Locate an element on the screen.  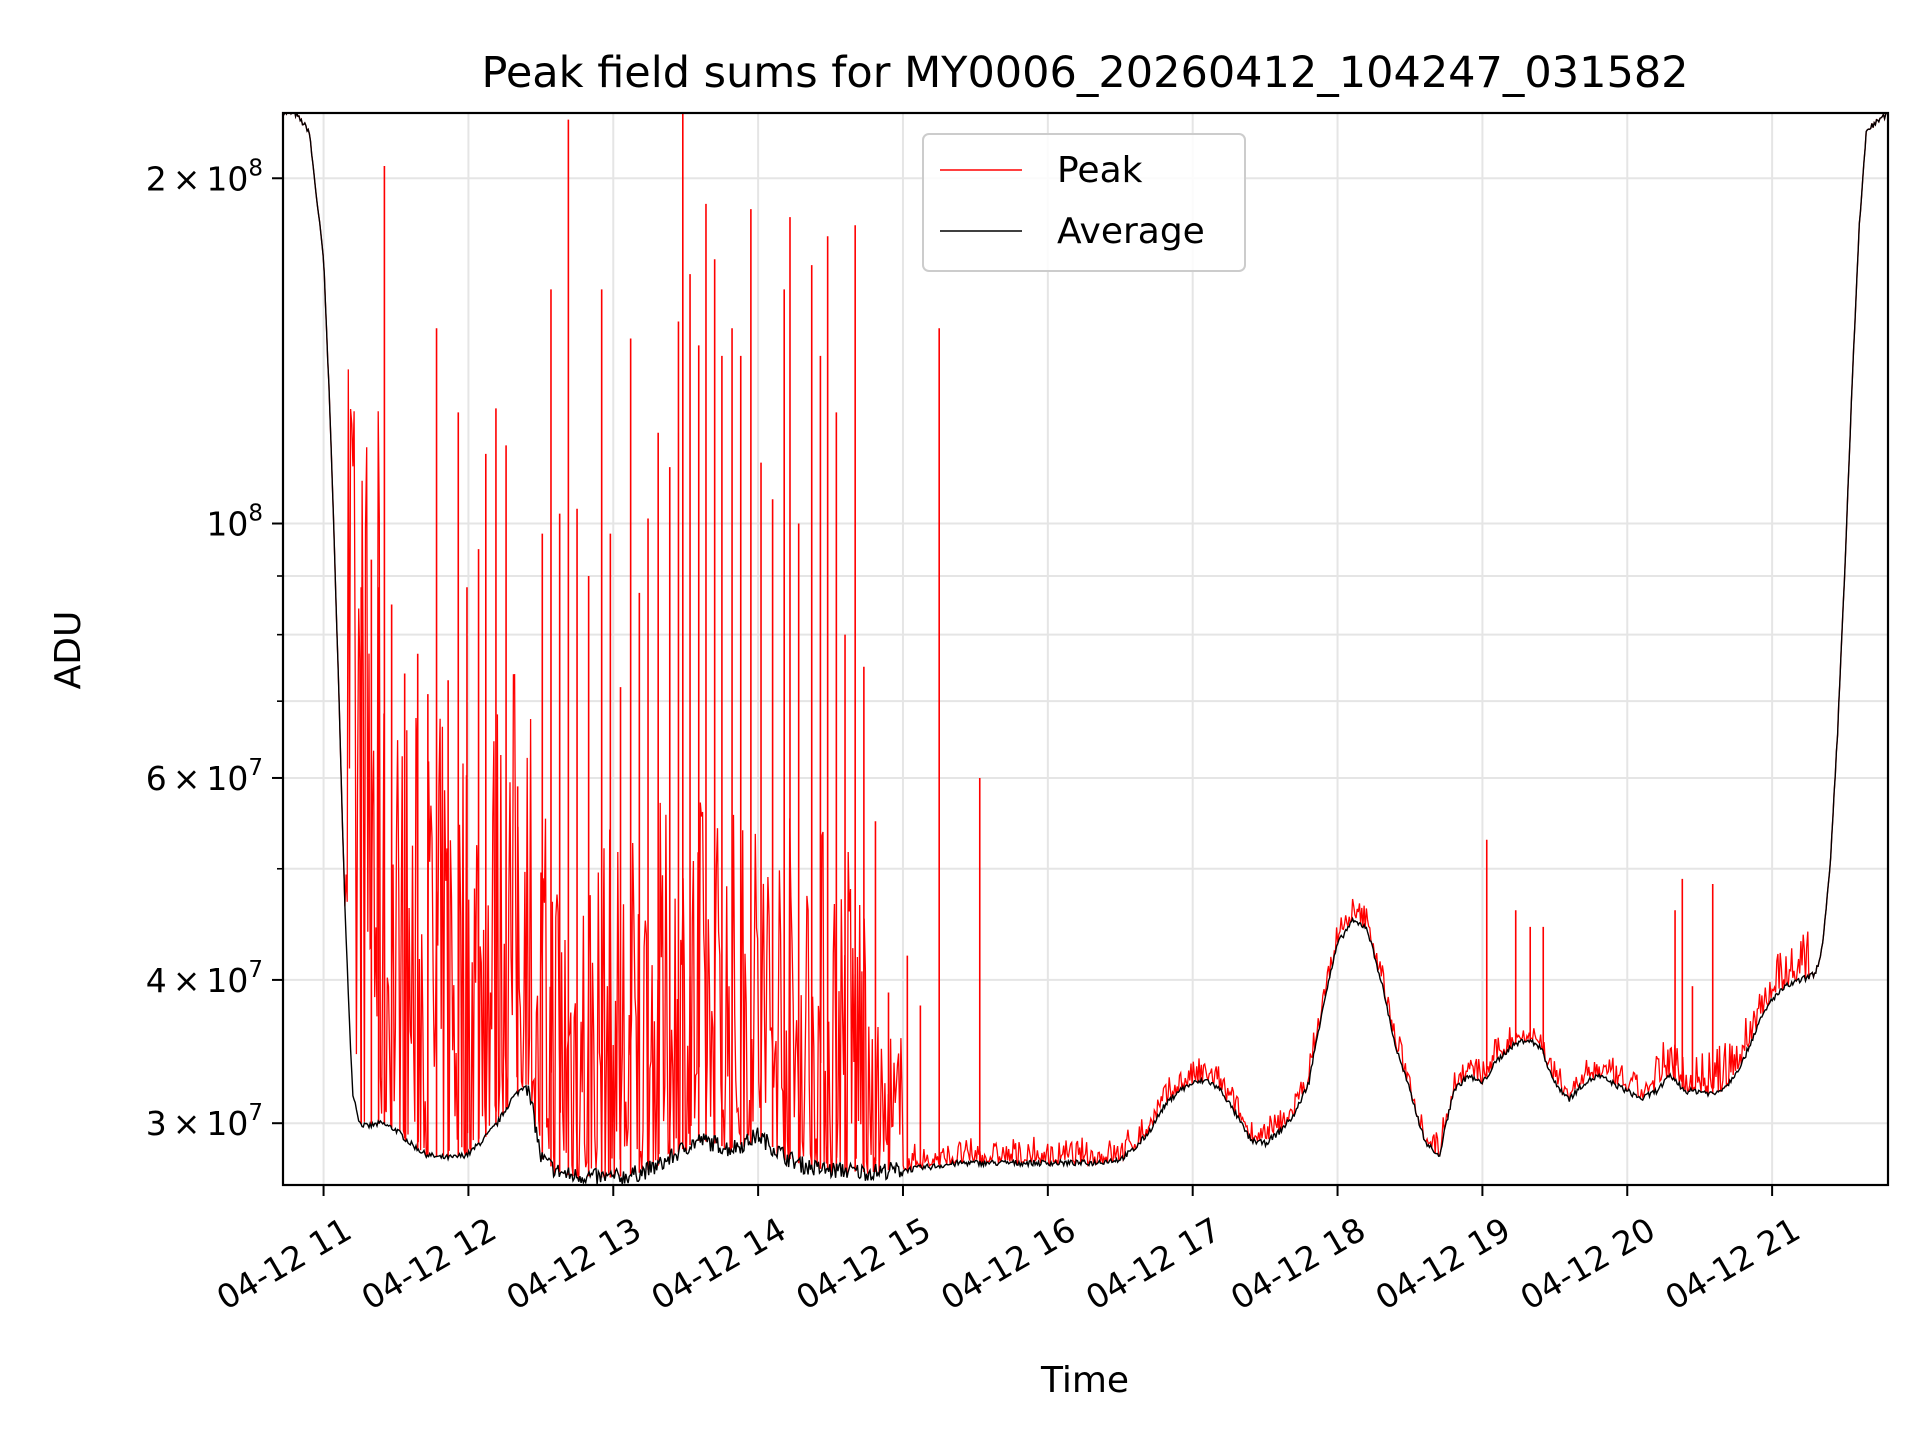
legend-box is located at coordinates (1084, 202).